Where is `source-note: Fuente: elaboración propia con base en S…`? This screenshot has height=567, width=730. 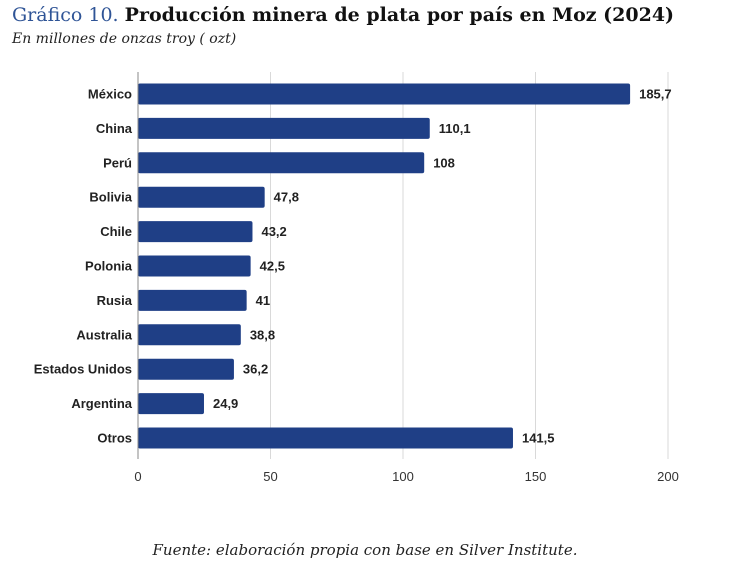
source-note: Fuente: elaboración propia con base en S… is located at coordinates (365, 550).